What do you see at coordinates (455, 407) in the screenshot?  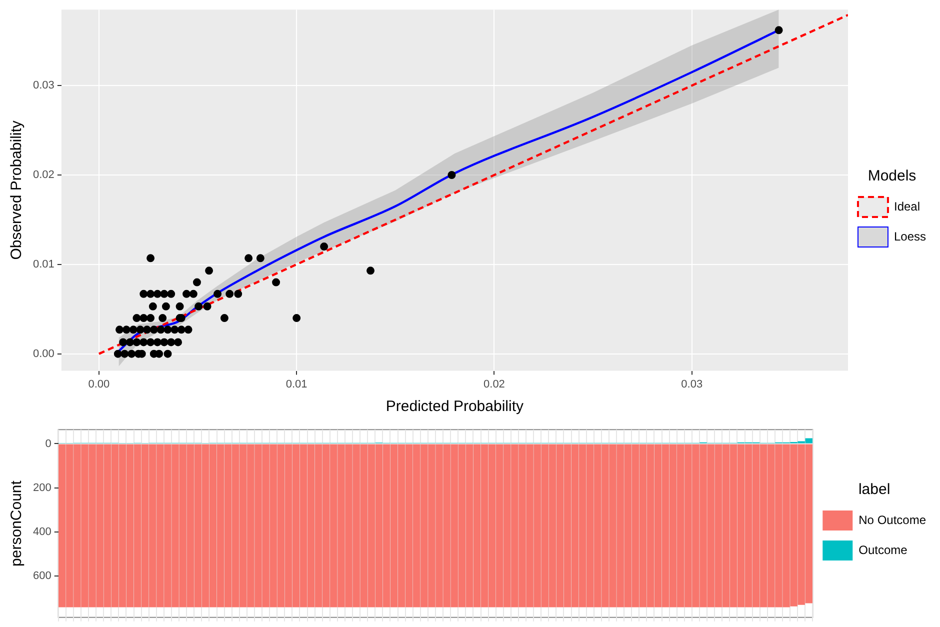 I see `x-axis-title: Predicted Probability` at bounding box center [455, 407].